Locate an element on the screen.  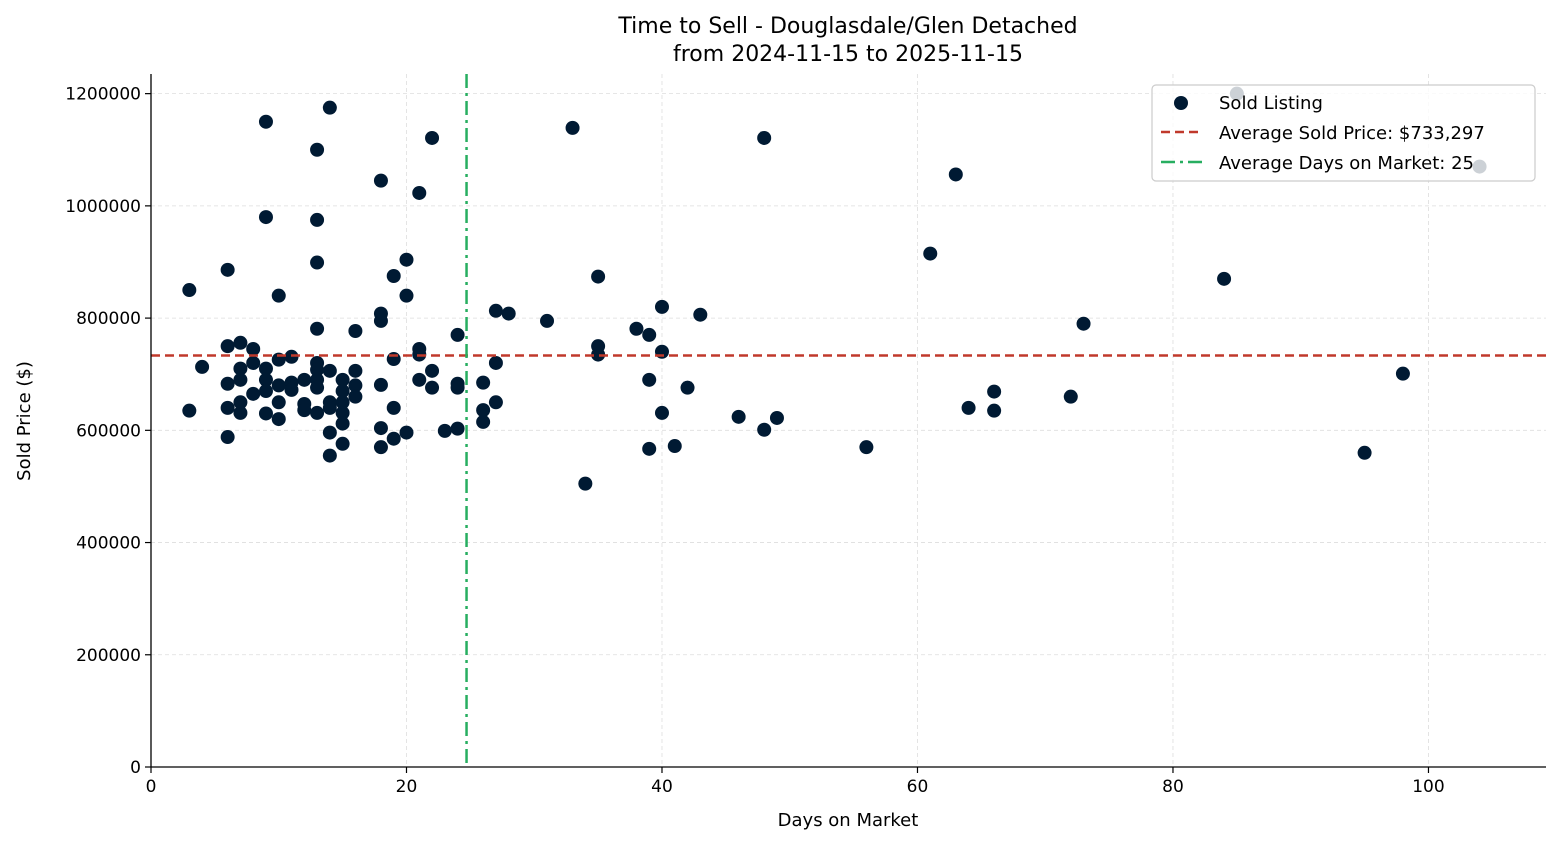
legend-label-avg-price: Average Sold Price: $733,297 is located at coordinates (1352, 133).